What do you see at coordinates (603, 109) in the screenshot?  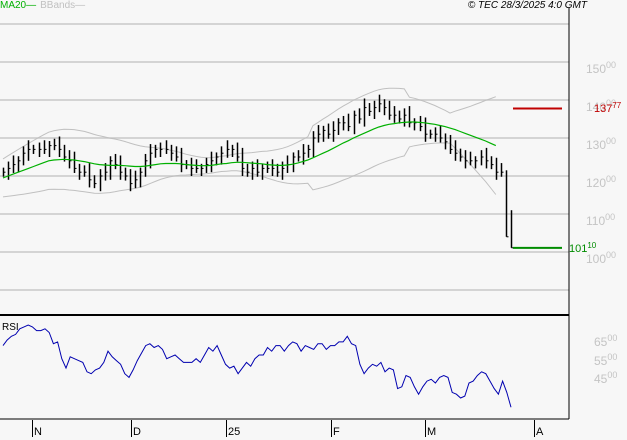 I see `resistance-int: 137` at bounding box center [603, 109].